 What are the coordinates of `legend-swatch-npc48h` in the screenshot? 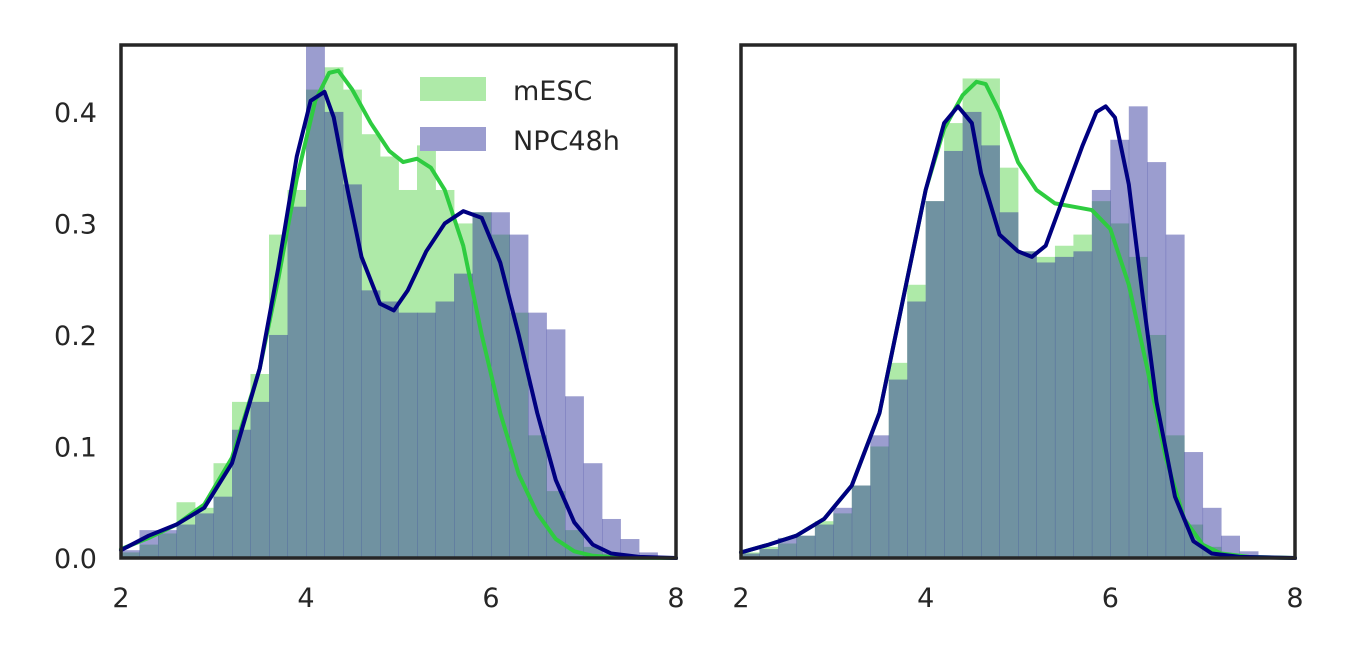 It's located at (453, 139).